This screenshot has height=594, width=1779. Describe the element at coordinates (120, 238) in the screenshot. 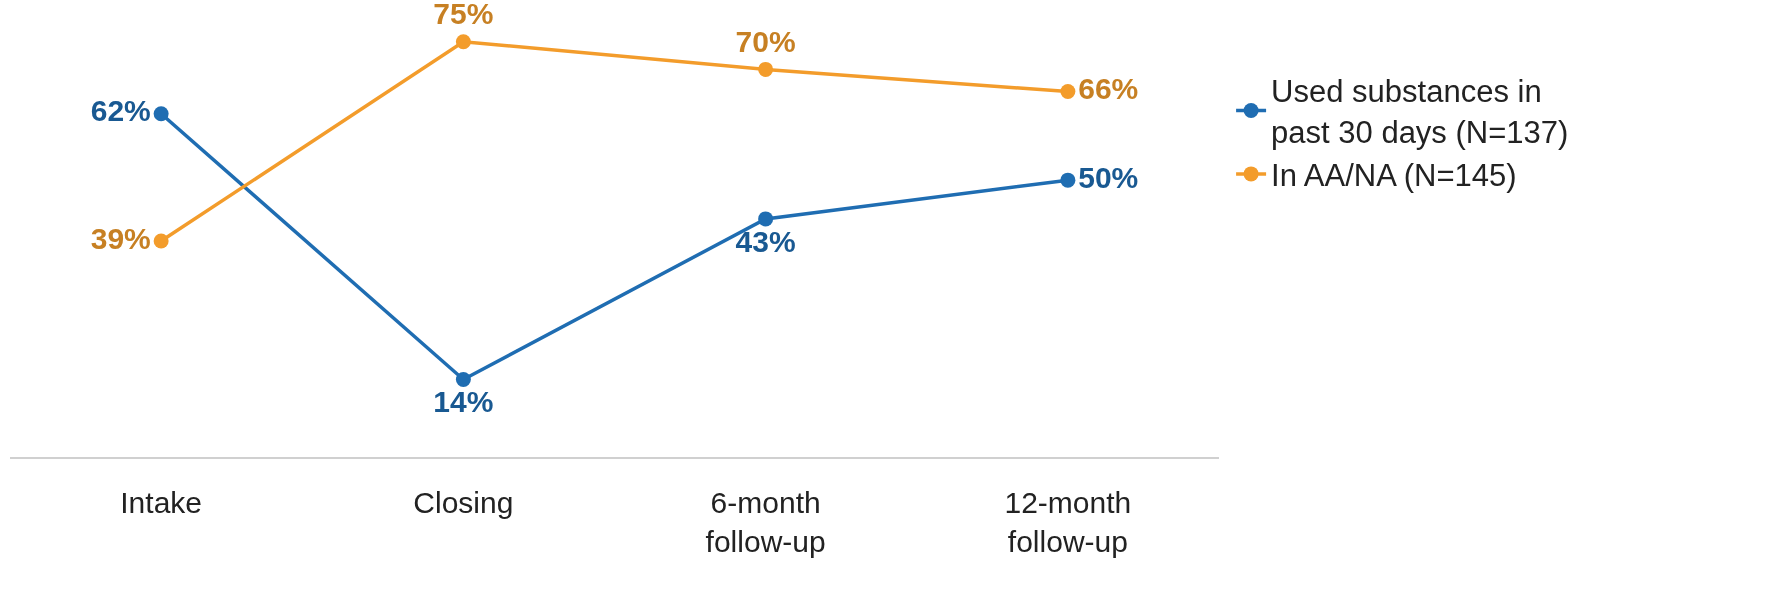

I see `data-label: 39%` at that location.